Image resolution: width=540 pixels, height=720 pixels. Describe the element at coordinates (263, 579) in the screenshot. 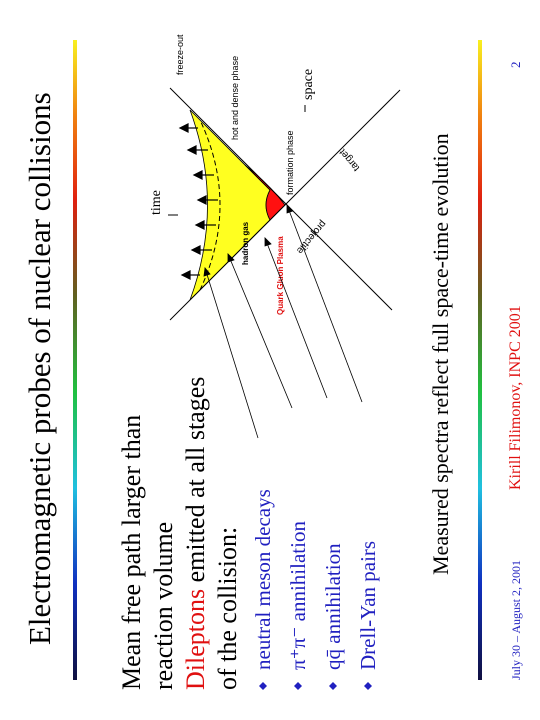

I see `bullet-text: neutral meson decays` at that location.